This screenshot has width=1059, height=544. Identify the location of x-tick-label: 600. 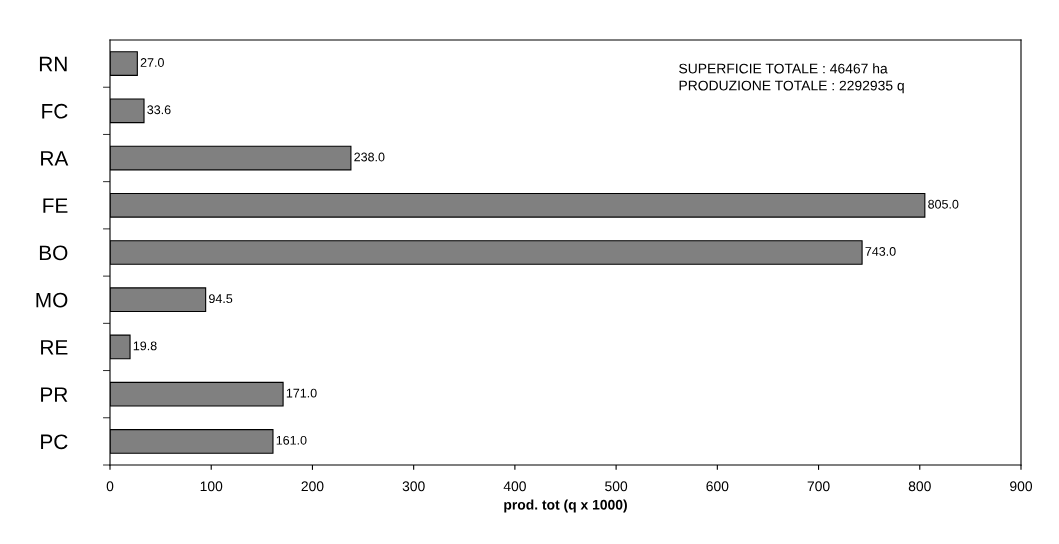
(717, 486).